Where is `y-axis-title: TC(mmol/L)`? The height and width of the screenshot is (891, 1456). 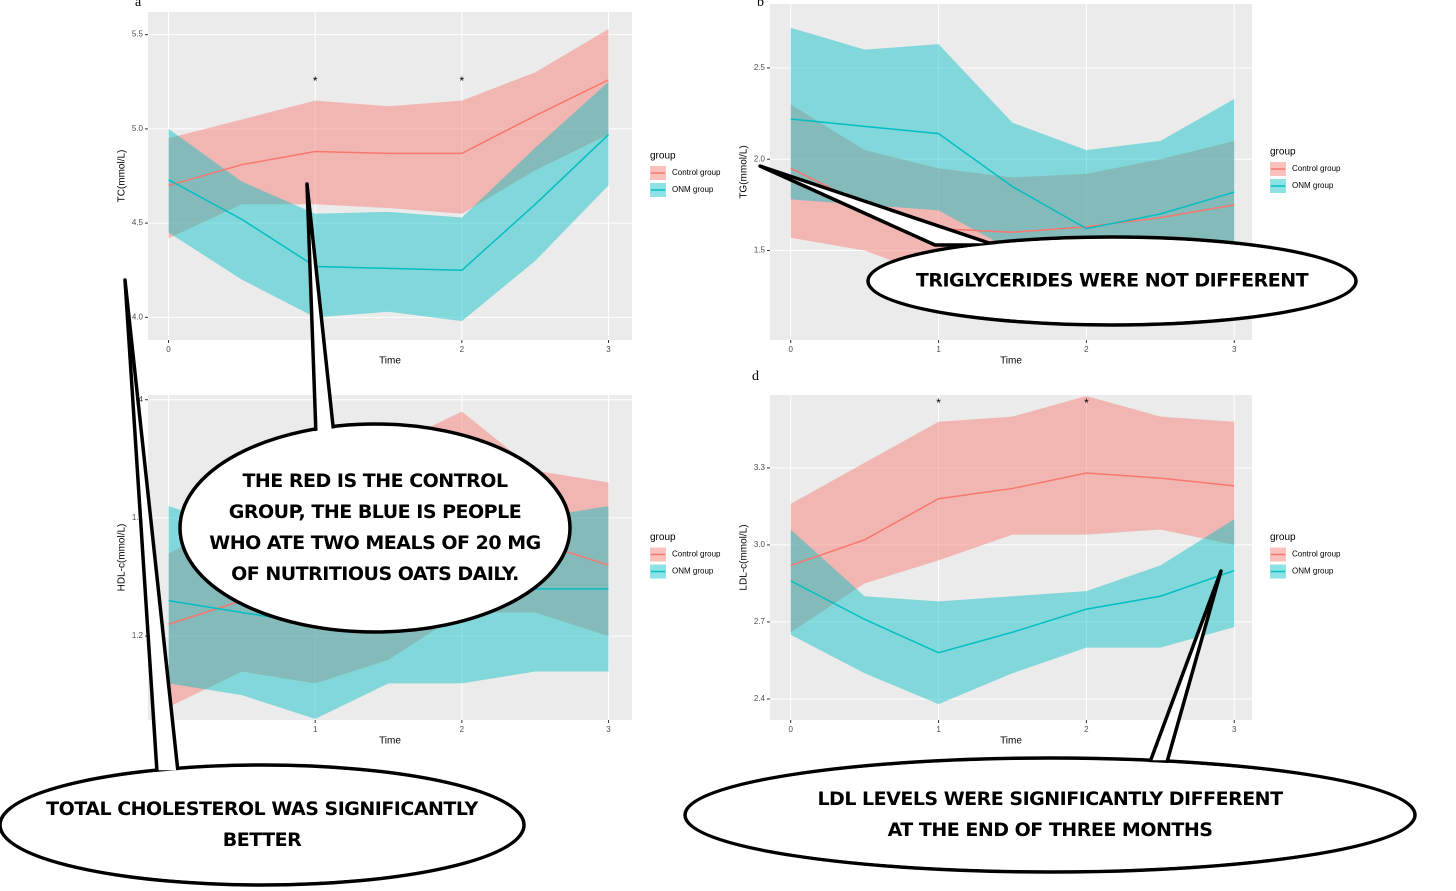
y-axis-title: TC(mmol/L) is located at coordinates (122, 176).